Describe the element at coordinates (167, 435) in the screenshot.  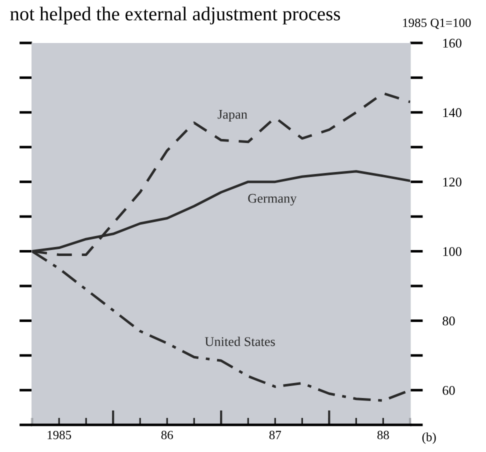
I see `x-tick-label: 86` at that location.